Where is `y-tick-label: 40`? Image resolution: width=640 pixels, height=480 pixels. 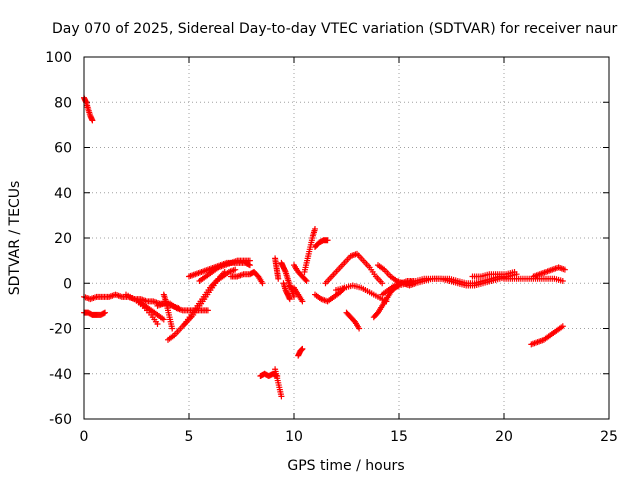
y-tick-label: 40 is located at coordinates (63, 194).